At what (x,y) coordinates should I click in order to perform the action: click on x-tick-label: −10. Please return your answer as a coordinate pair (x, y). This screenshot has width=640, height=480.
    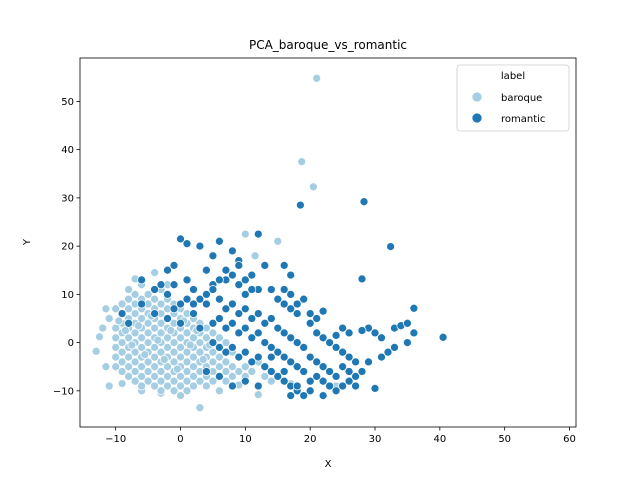
    Looking at the image, I should click on (115, 439).